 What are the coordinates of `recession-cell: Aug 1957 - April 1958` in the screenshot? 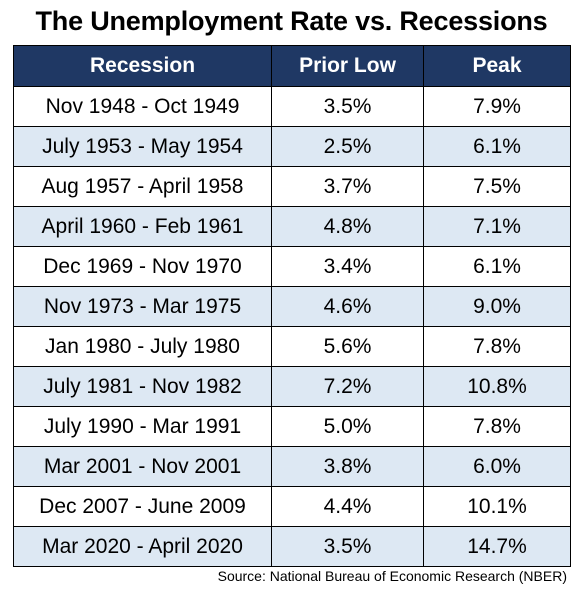 It's located at (142, 186).